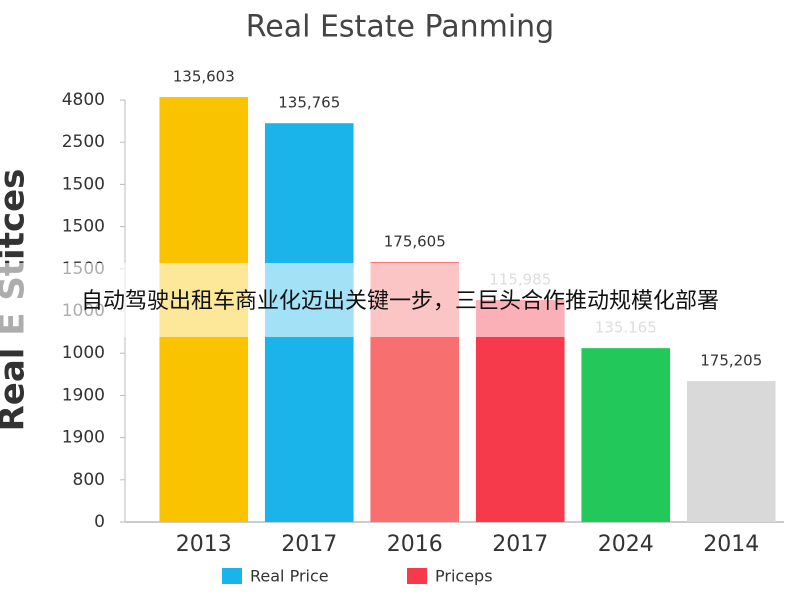 The image size is (800, 600). I want to click on x-tick-label: 2016, so click(415, 544).